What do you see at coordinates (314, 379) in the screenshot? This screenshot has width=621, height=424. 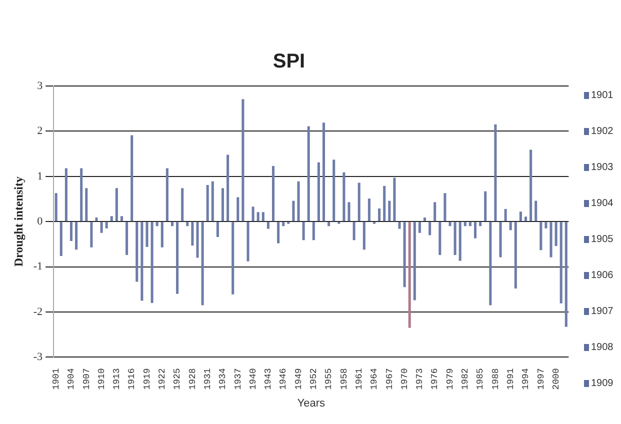 I see `x-tick-label: 1952` at bounding box center [314, 379].